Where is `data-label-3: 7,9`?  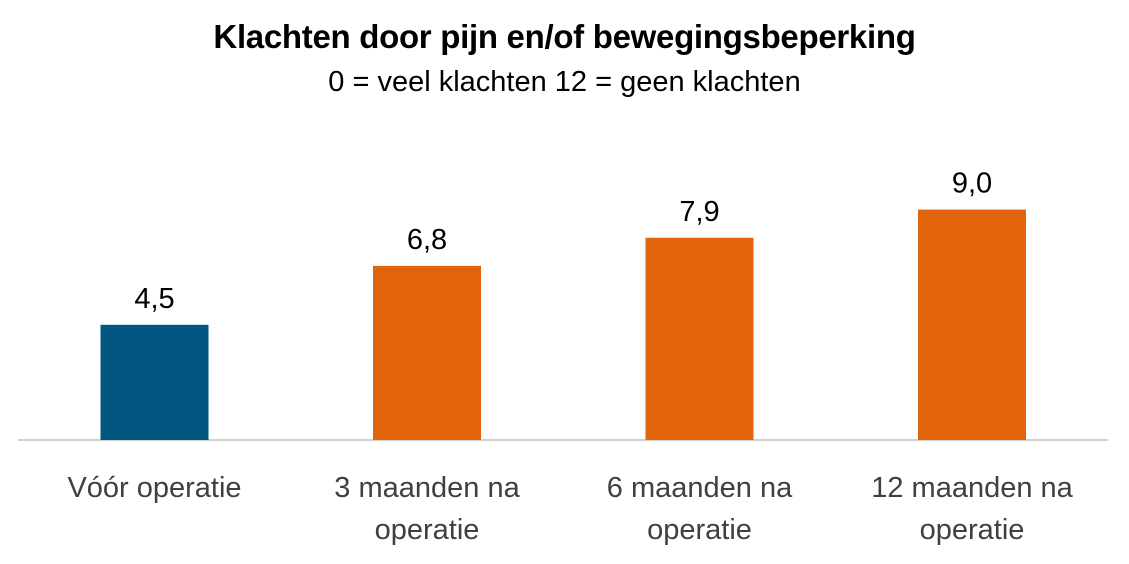
data-label-3: 7,9 is located at coordinates (699, 212).